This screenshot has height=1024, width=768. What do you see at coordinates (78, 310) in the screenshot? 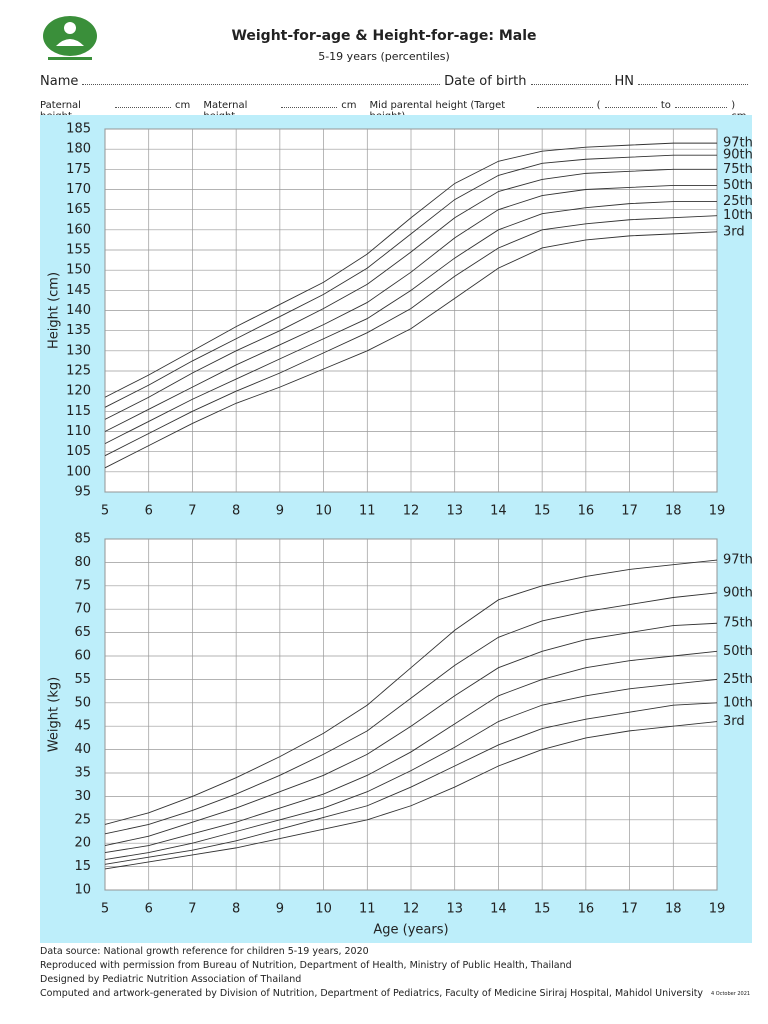
I see `y-tick-label: 140` at bounding box center [78, 310].